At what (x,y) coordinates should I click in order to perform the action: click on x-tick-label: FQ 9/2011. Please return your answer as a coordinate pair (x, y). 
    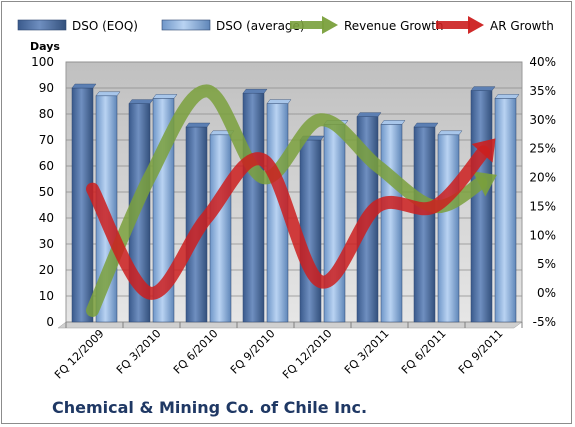
    Looking at the image, I should click on (481, 352).